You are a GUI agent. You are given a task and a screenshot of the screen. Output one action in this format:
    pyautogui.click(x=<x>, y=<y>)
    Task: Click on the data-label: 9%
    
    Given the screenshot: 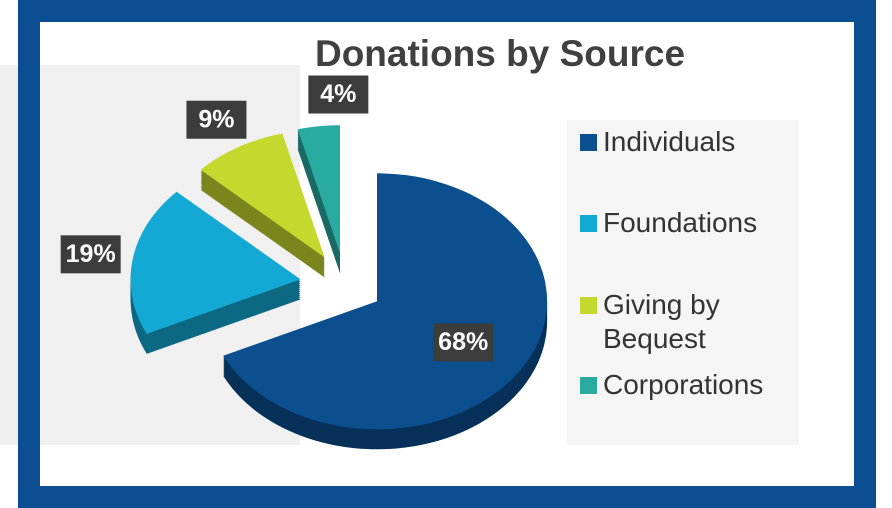 What is the action you would take?
    pyautogui.click(x=216, y=119)
    